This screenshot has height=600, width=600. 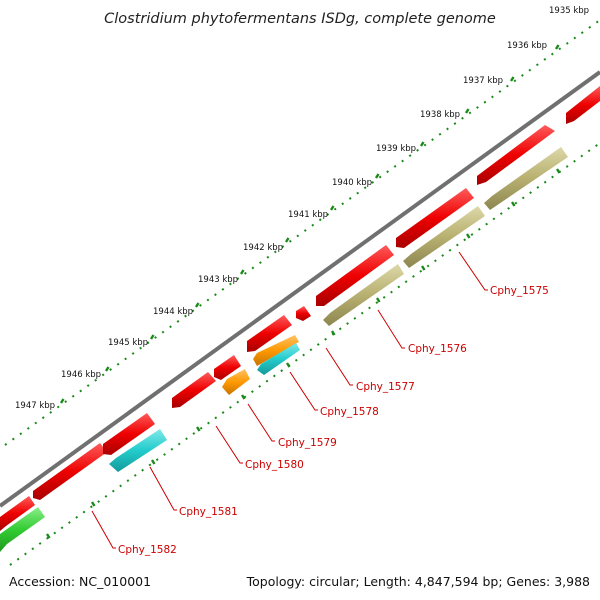 I want to click on scale-label: 1942 kbp, so click(x=263, y=248).